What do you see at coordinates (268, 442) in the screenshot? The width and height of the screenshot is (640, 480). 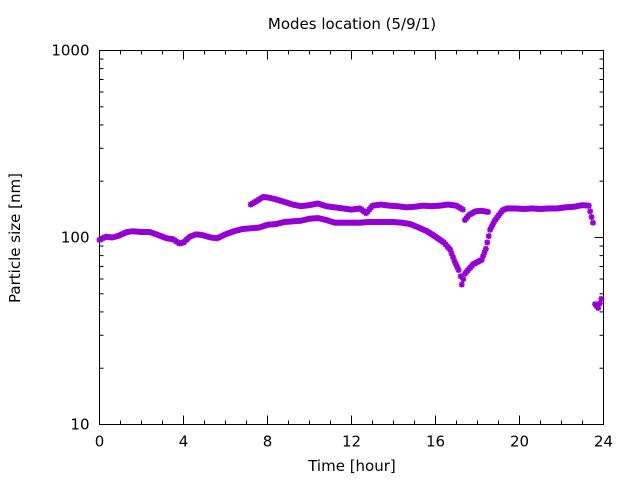 I see `x-tick-label: 8` at bounding box center [268, 442].